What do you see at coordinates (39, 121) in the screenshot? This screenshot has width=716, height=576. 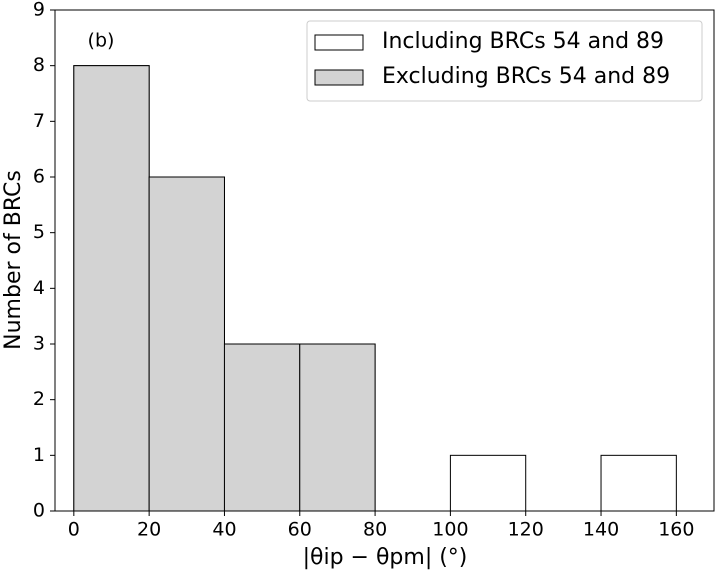 I see `y-tick-label: 7` at bounding box center [39, 121].